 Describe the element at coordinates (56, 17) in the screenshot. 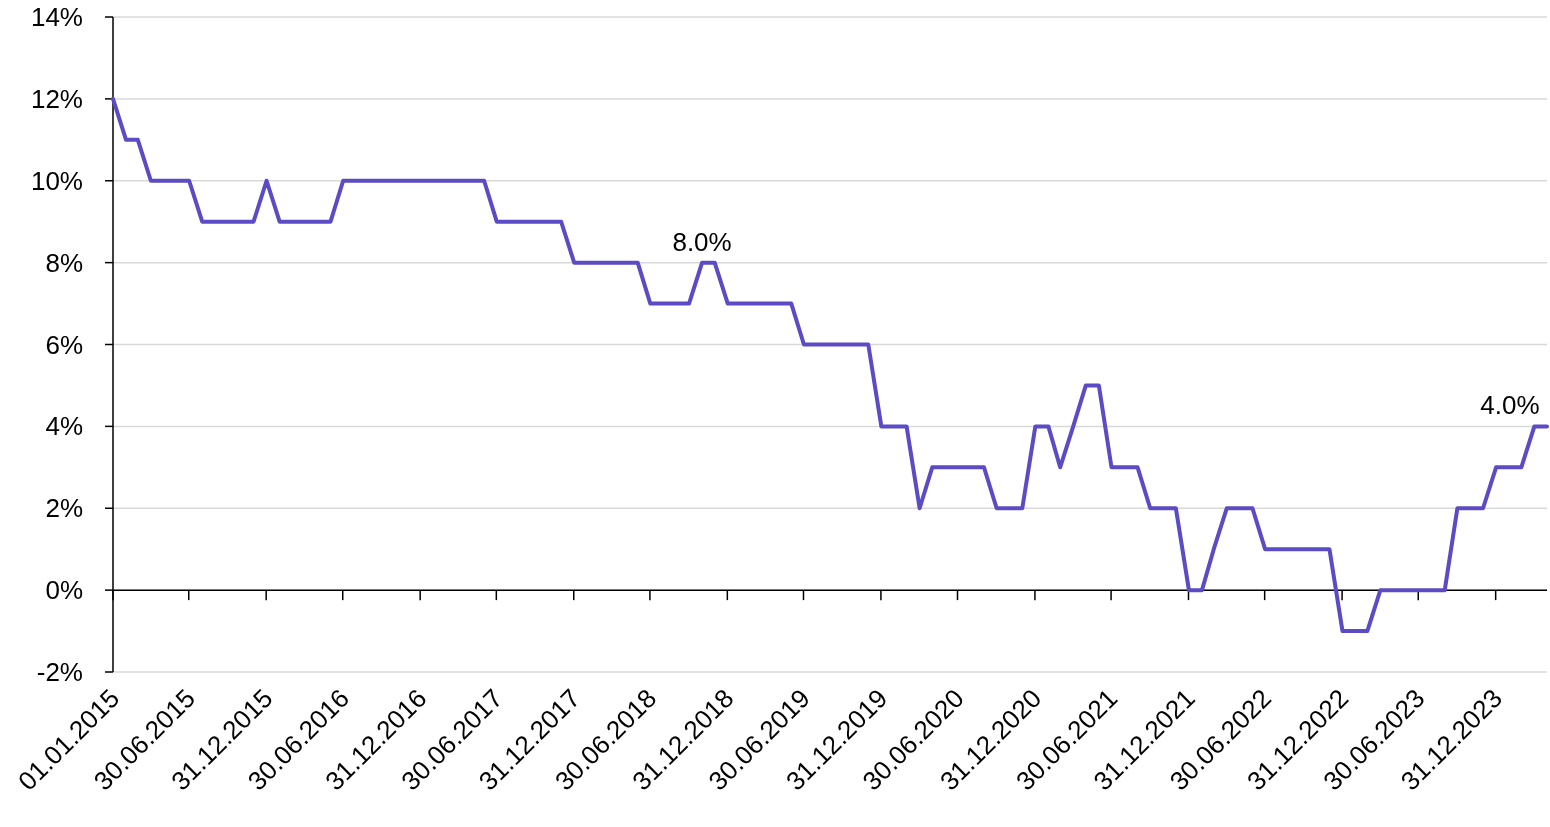

I see `y-tick-label: 14%` at that location.